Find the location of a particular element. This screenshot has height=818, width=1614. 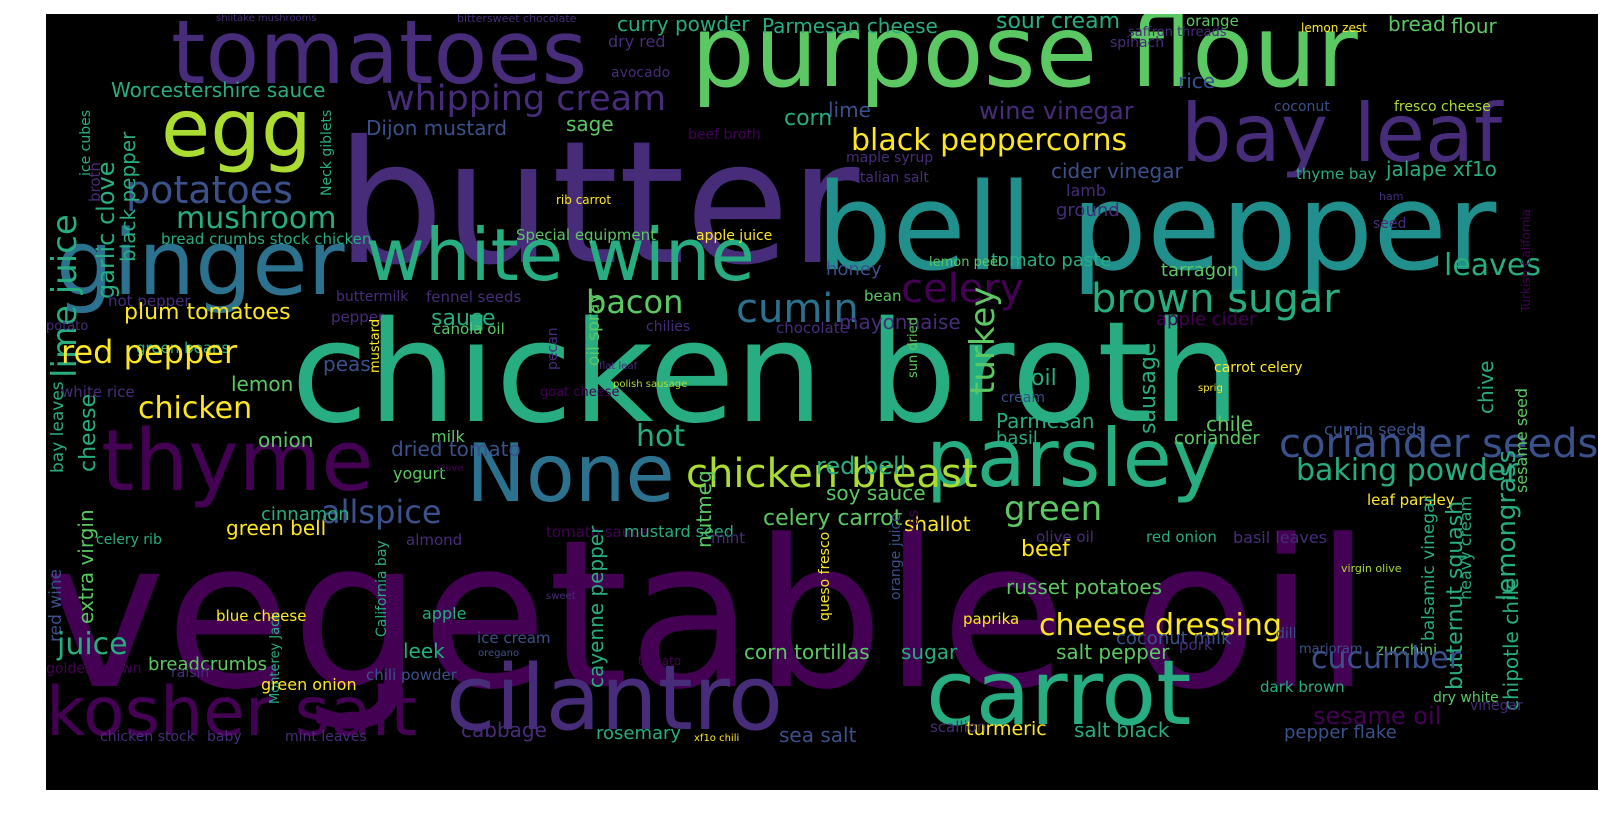

word-chicken-breast: chicken breast is located at coordinates (832, 474).